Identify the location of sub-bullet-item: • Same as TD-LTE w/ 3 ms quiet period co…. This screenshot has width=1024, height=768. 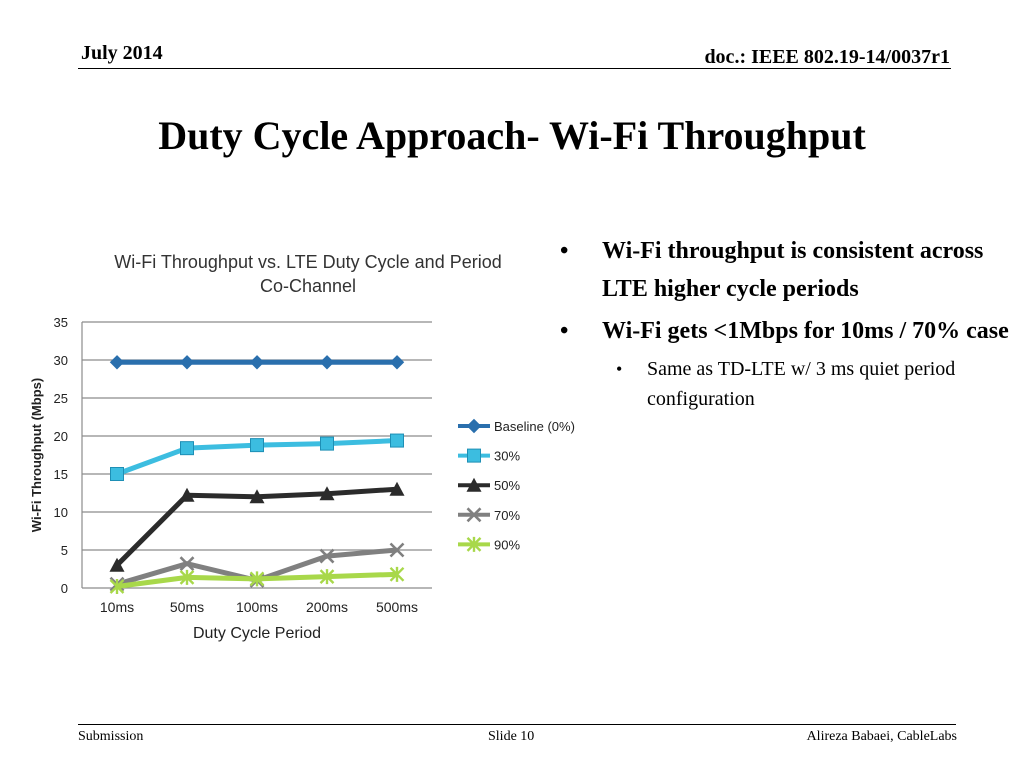
(790, 384).